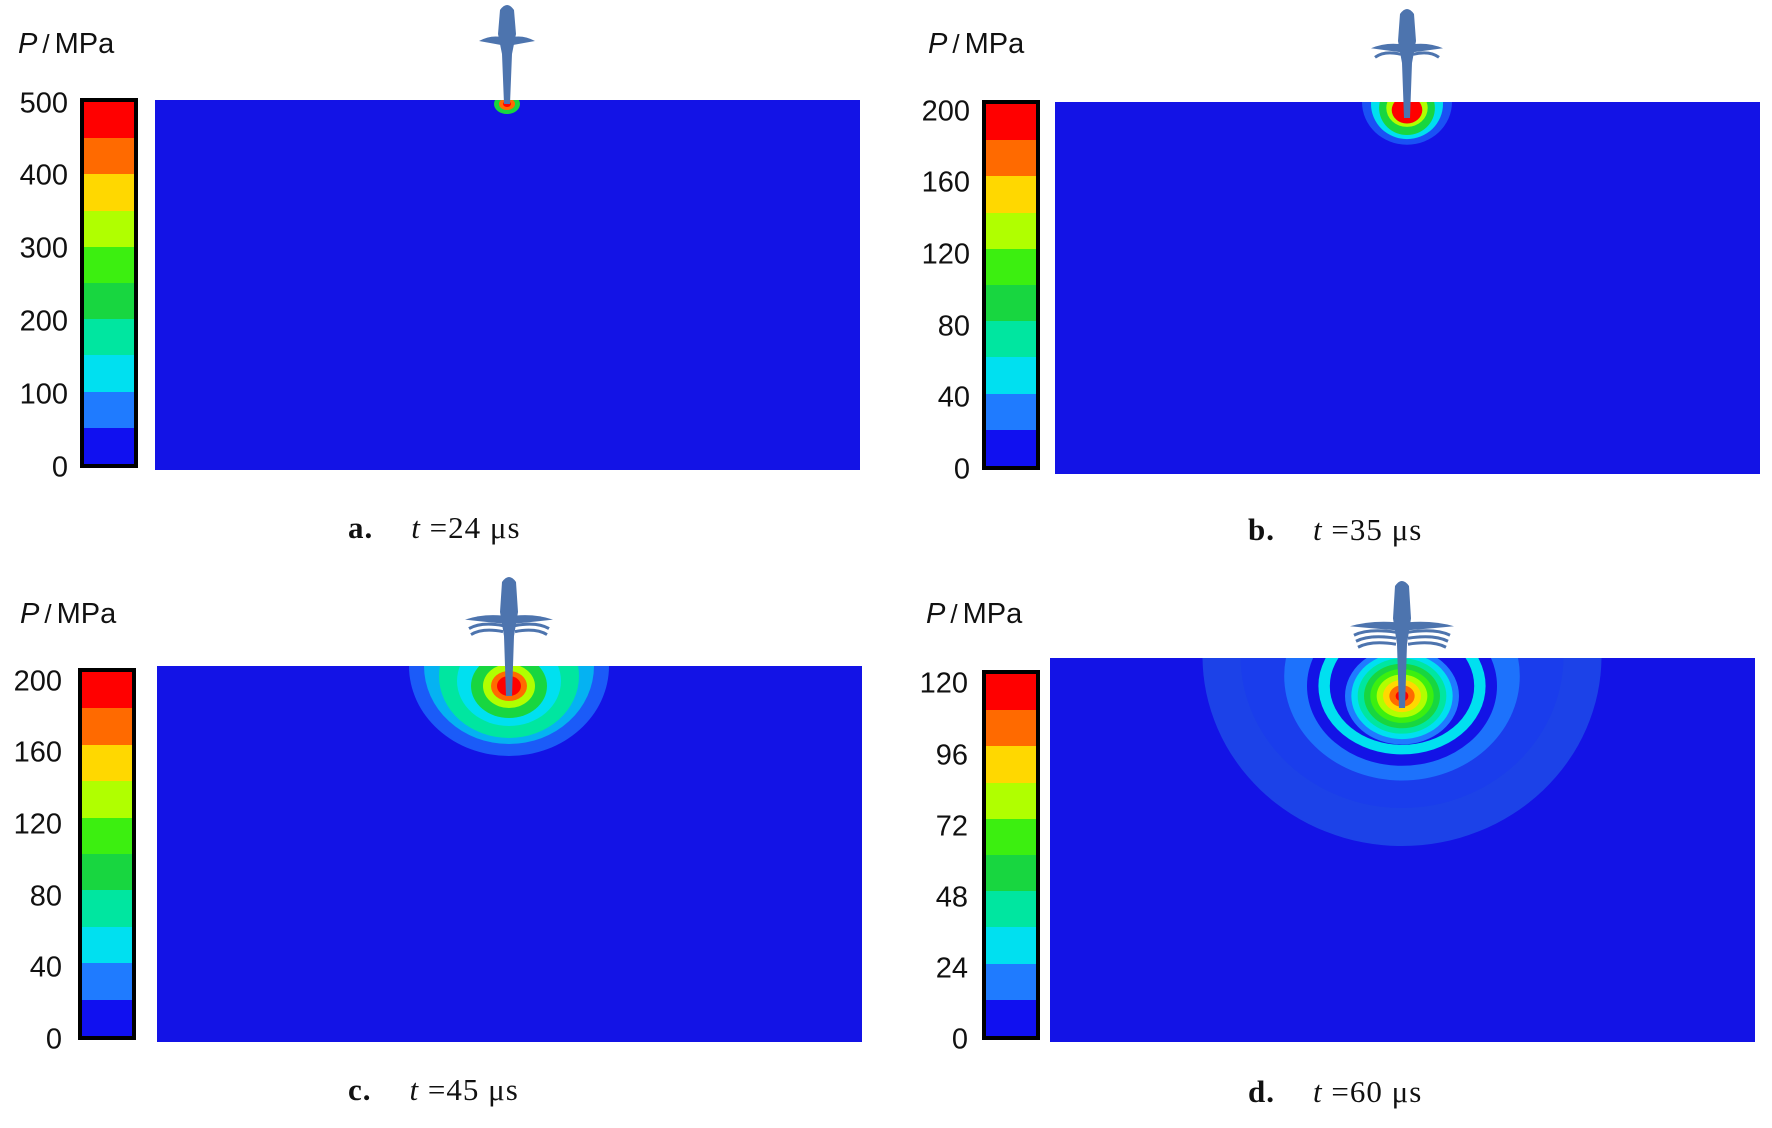  I want to click on tick-label: 48, so click(951, 897).